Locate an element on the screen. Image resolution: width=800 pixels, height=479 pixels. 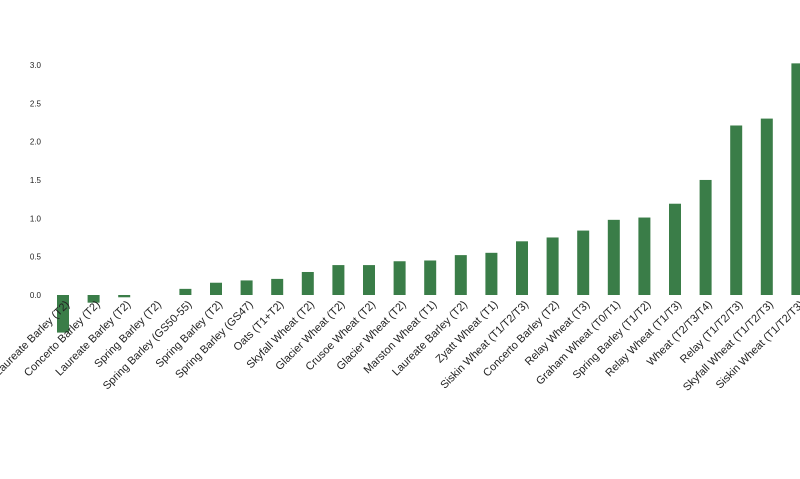
y-tick-label: 1.5 is located at coordinates (36, 180).